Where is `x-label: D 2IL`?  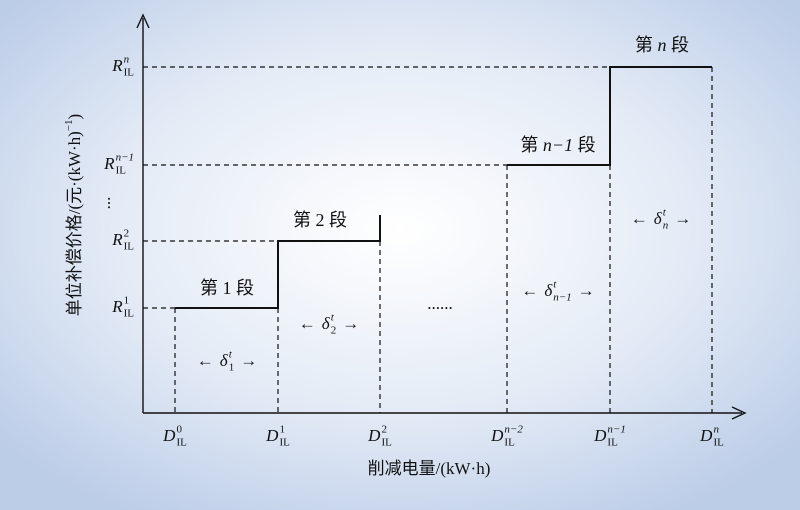
x-label: D 2IL is located at coordinates (379, 436).